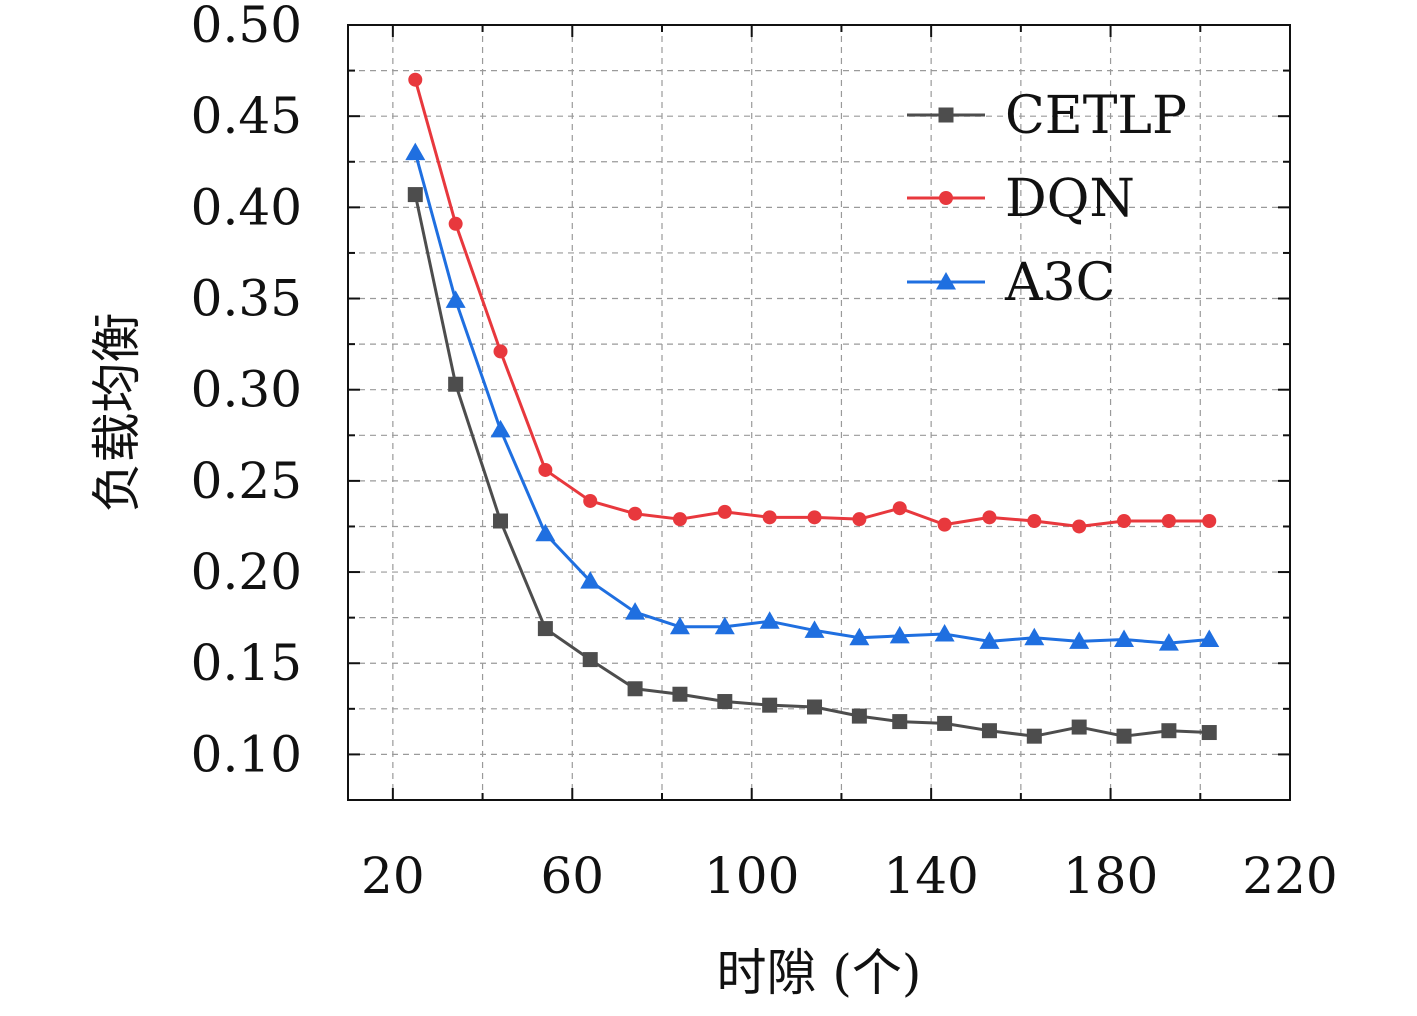 The height and width of the screenshot is (1016, 1417). I want to click on x-tick-label: 220, so click(1289, 876).